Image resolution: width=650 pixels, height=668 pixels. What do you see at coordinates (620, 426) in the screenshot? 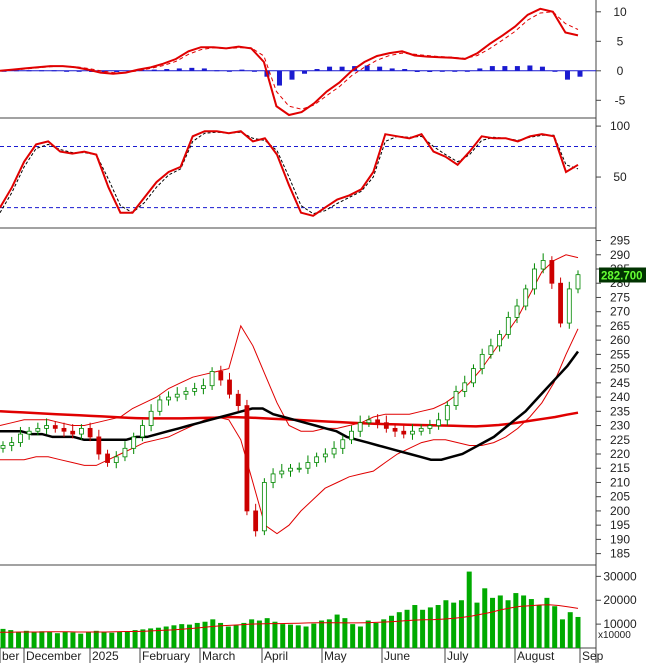
I see `y-tick-label: 230` at bounding box center [620, 426].